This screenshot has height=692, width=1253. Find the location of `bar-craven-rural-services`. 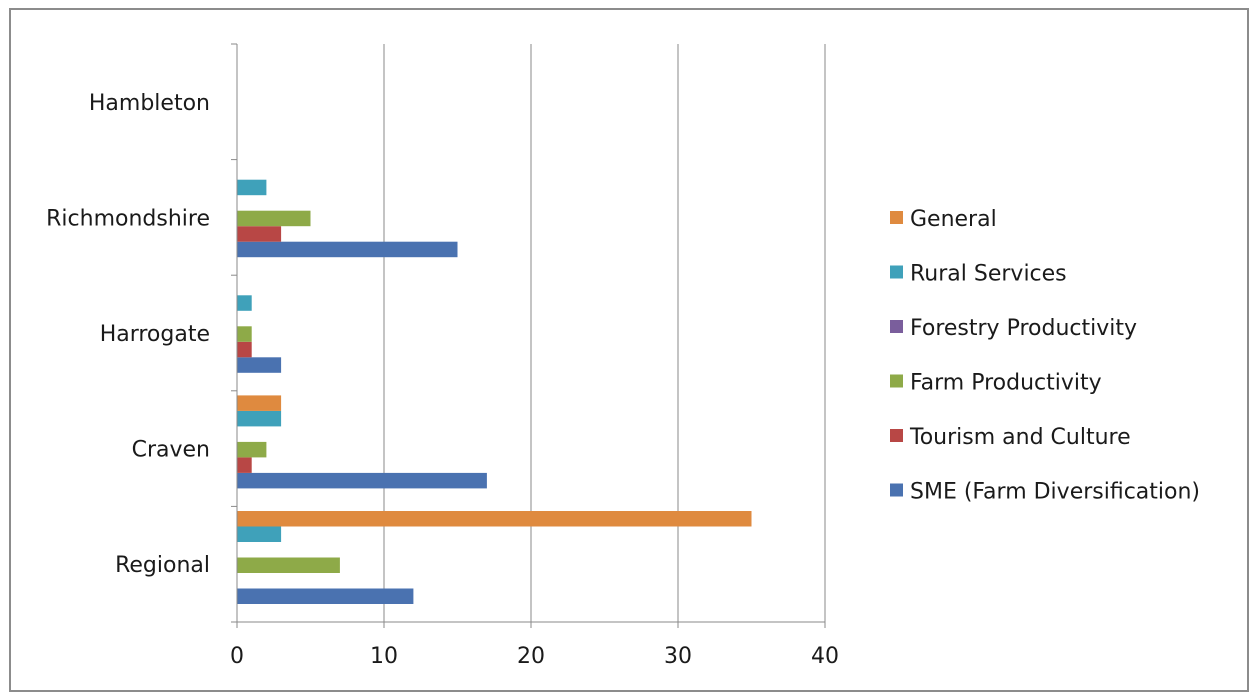

bar-craven-rural-services is located at coordinates (259, 418).